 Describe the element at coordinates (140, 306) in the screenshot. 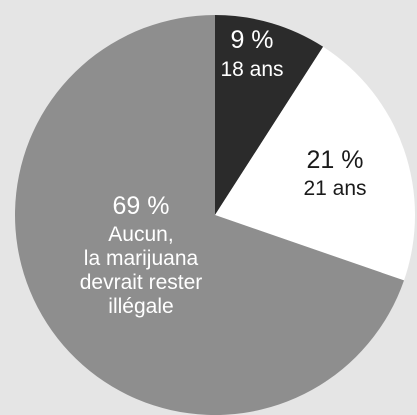

I see `slice-description-line: illégale` at that location.